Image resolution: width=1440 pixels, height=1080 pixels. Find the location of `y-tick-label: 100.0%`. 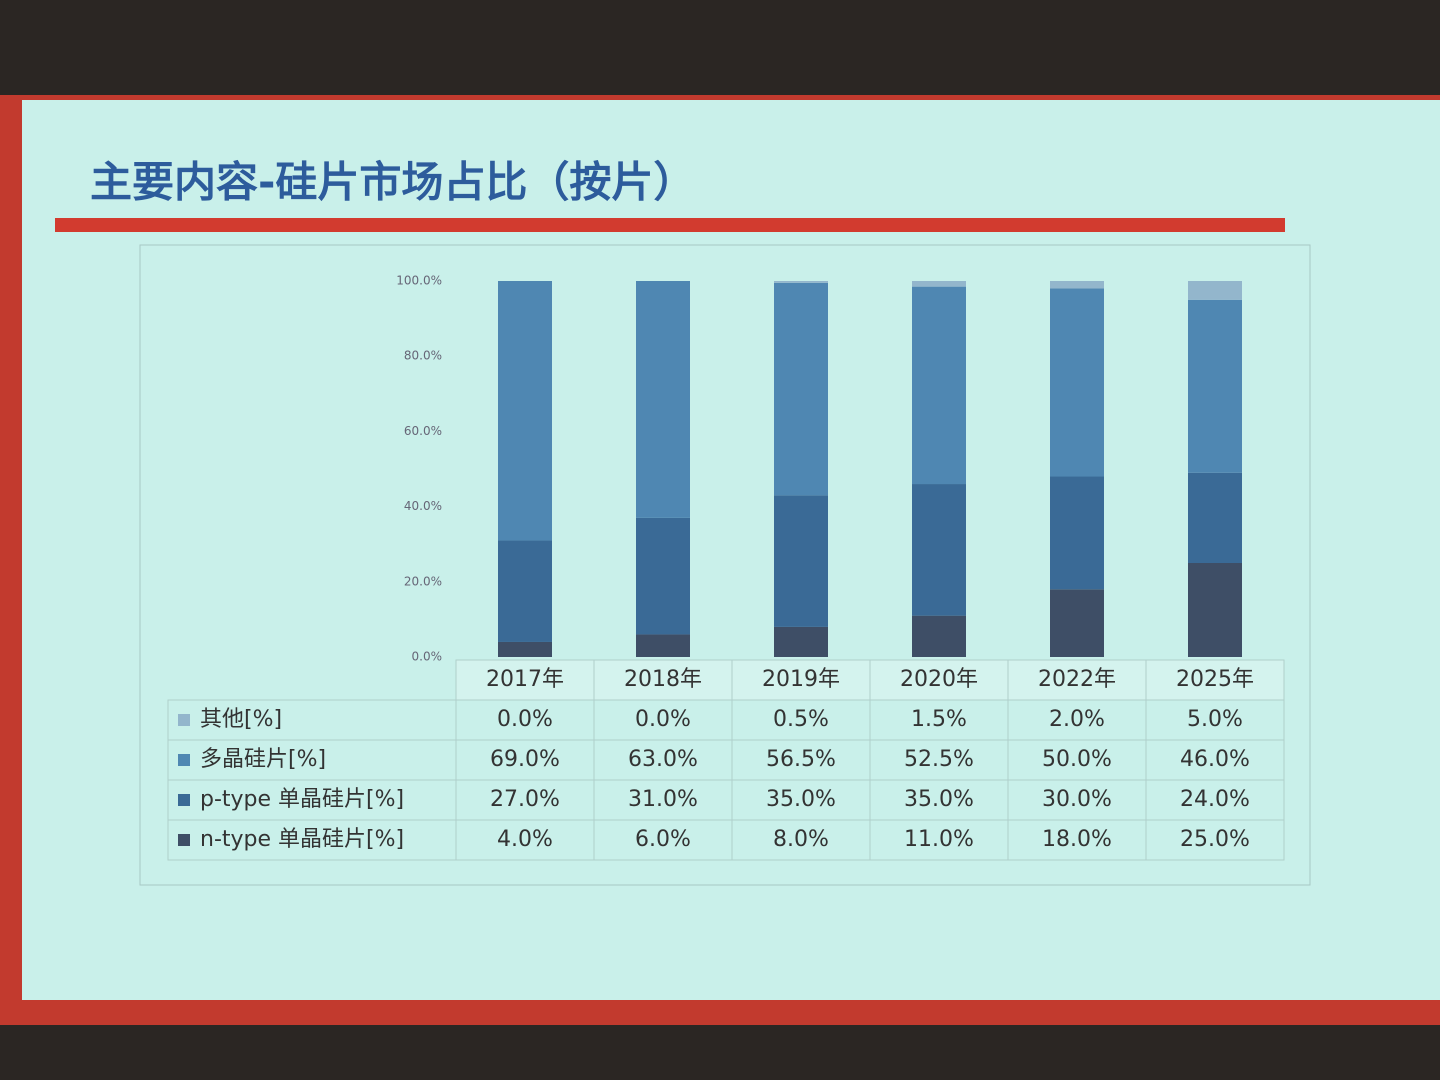

y-tick-label: 100.0% is located at coordinates (419, 281).